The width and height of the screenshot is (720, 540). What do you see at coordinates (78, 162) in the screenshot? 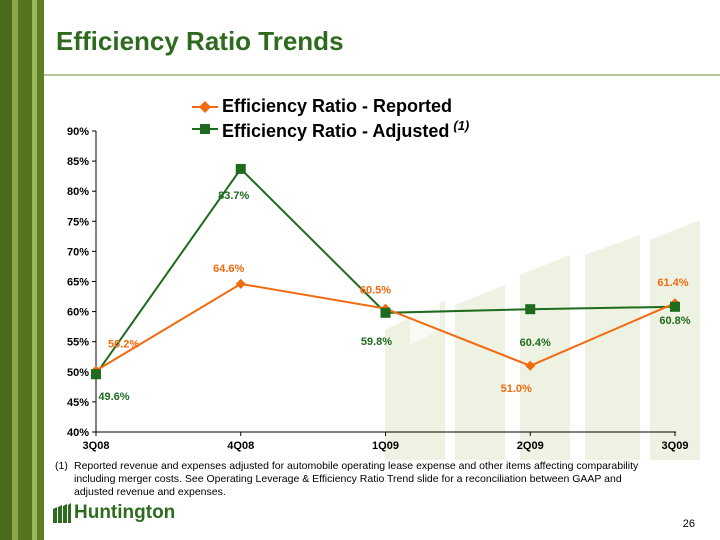
I see `y-tick-label: 85%` at bounding box center [78, 162].